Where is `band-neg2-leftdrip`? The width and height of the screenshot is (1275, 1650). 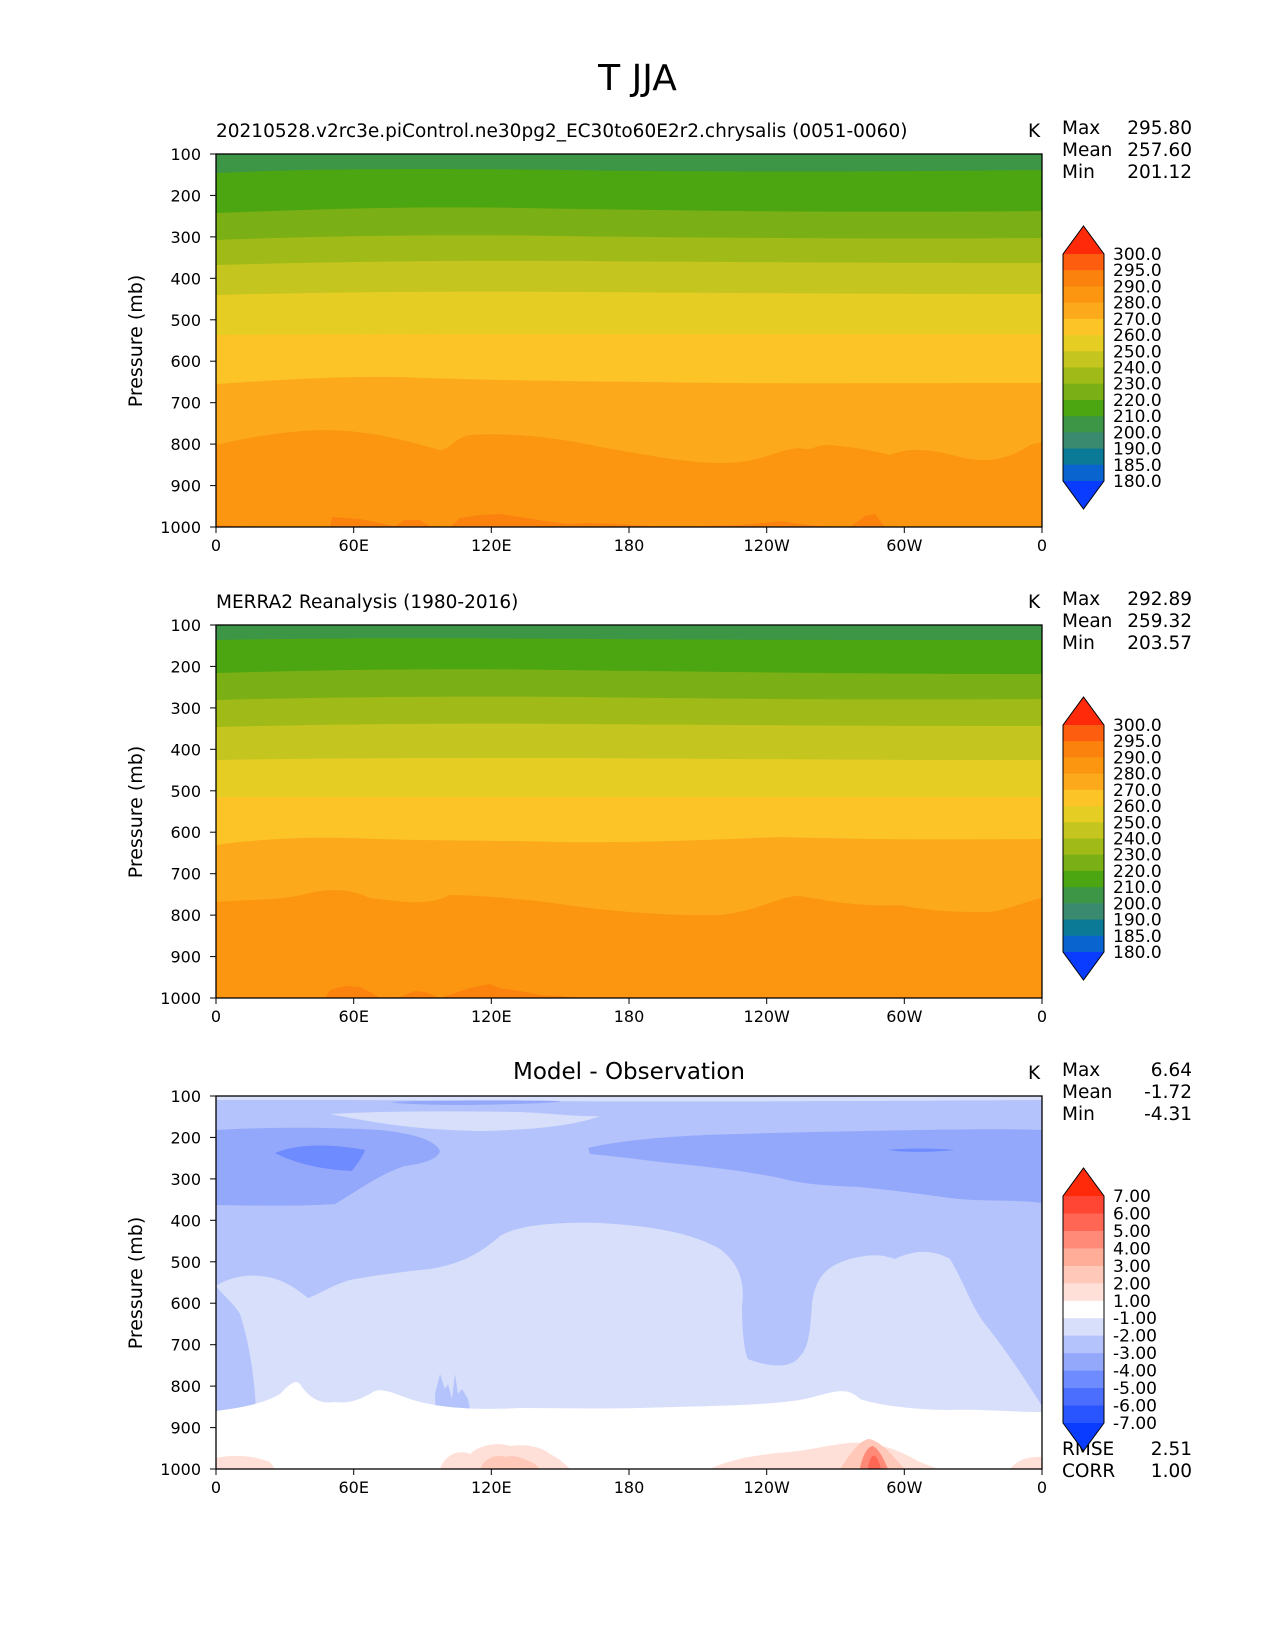 band-neg2-leftdrip is located at coordinates (236, 1350).